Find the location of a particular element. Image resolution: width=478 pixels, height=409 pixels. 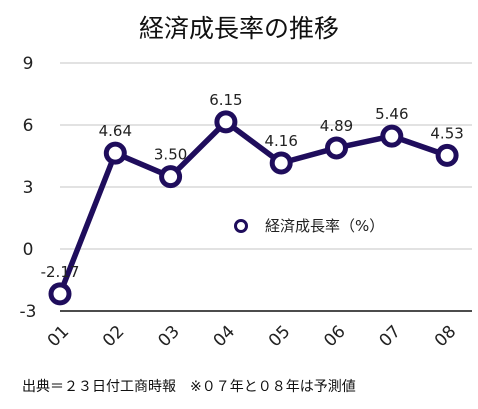

y-axis-ticks: 9 6 3 0 -3 is located at coordinates (28, 188).